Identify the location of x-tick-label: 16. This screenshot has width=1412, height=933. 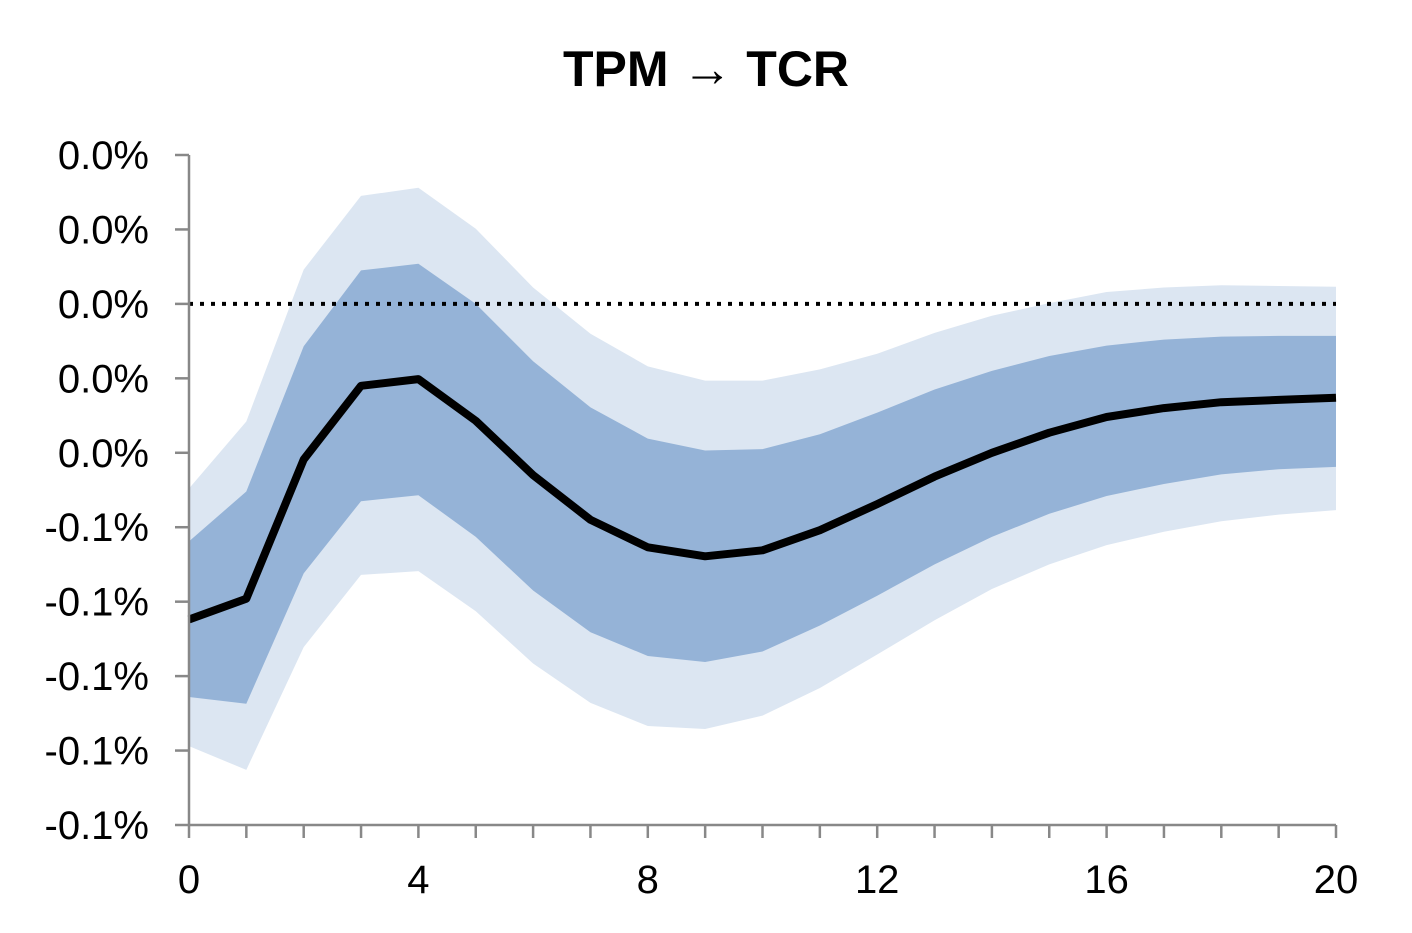
(1106, 880).